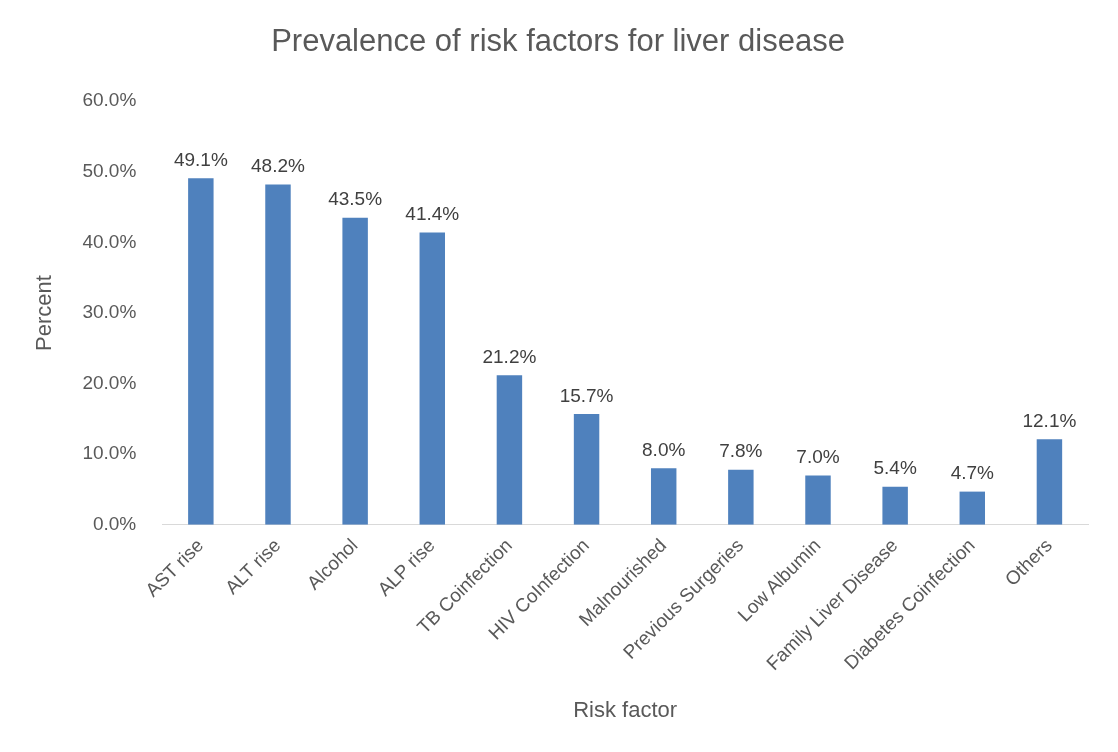 This screenshot has width=1118, height=752. What do you see at coordinates (625, 709) in the screenshot?
I see `x-axis-title: Risk factor` at bounding box center [625, 709].